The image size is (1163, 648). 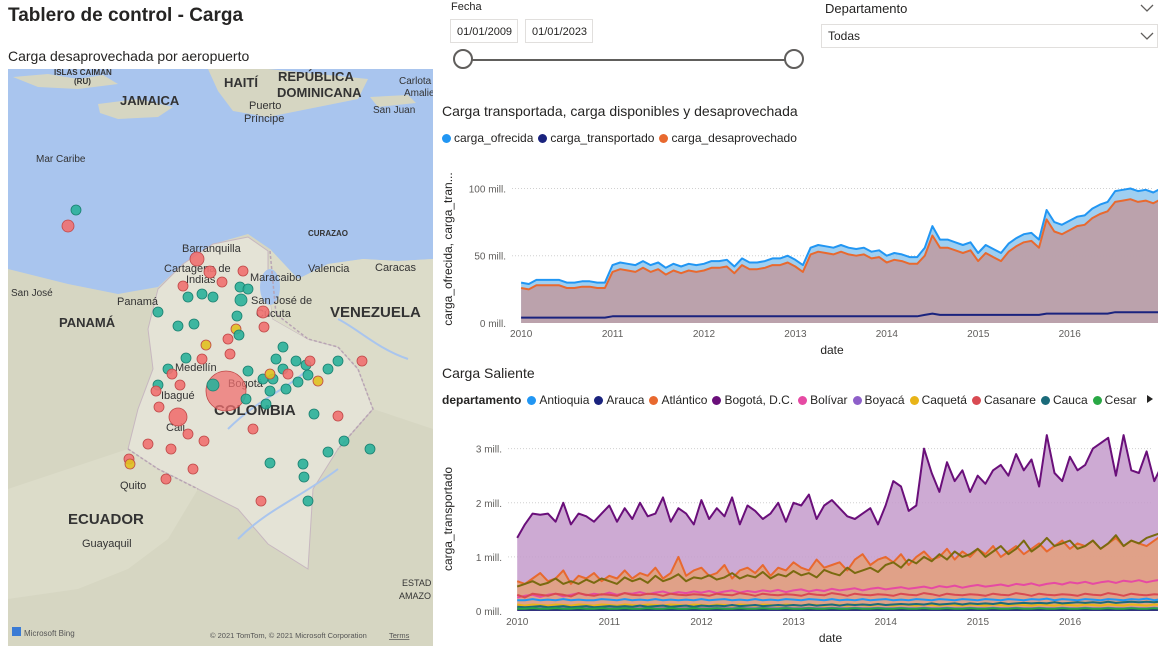 I want to click on legend-item: carga_ofrecida, so click(x=487, y=138).